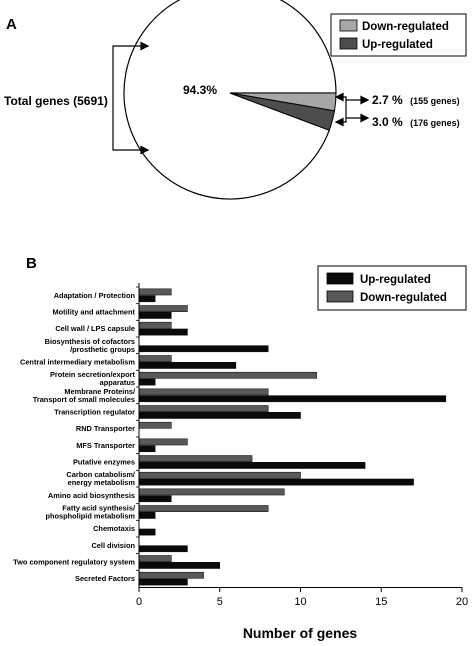 Image resolution: width=474 pixels, height=646 pixels. Describe the element at coordinates (398, 35) in the screenshot. I see `pie-legend: Down-regulated Up-regulated` at that location.